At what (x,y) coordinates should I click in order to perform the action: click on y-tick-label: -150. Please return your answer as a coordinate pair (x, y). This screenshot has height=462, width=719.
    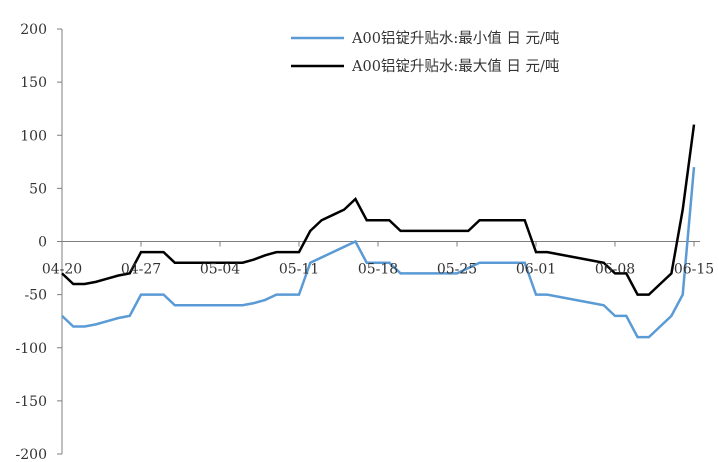
    Looking at the image, I should click on (31, 402).